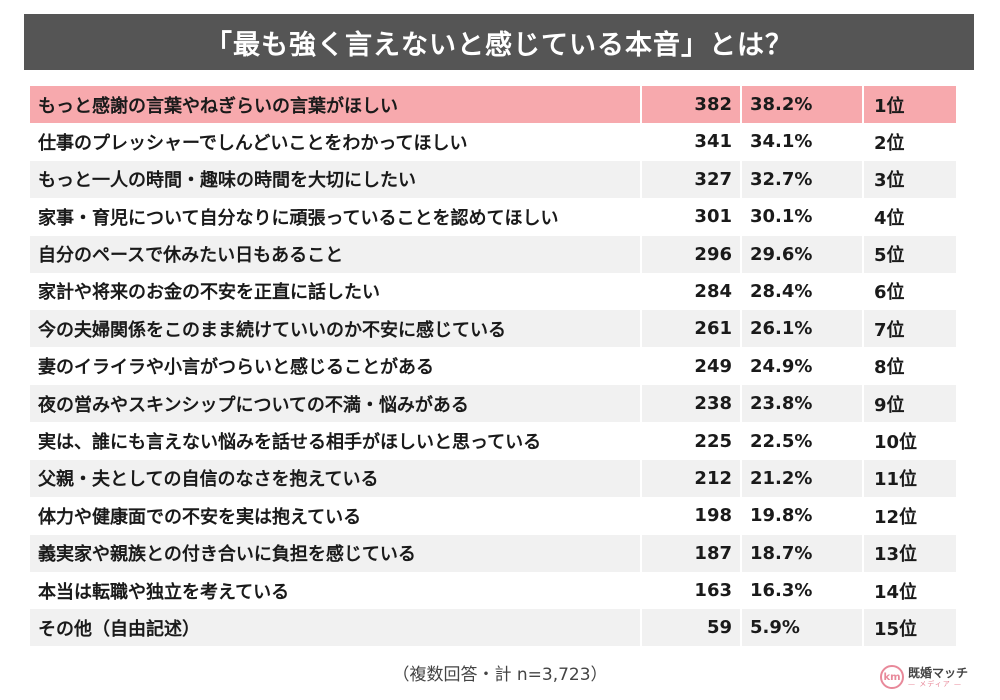 The height and width of the screenshot is (700, 1000). I want to click on row-percent: 23.8%, so click(801, 404).